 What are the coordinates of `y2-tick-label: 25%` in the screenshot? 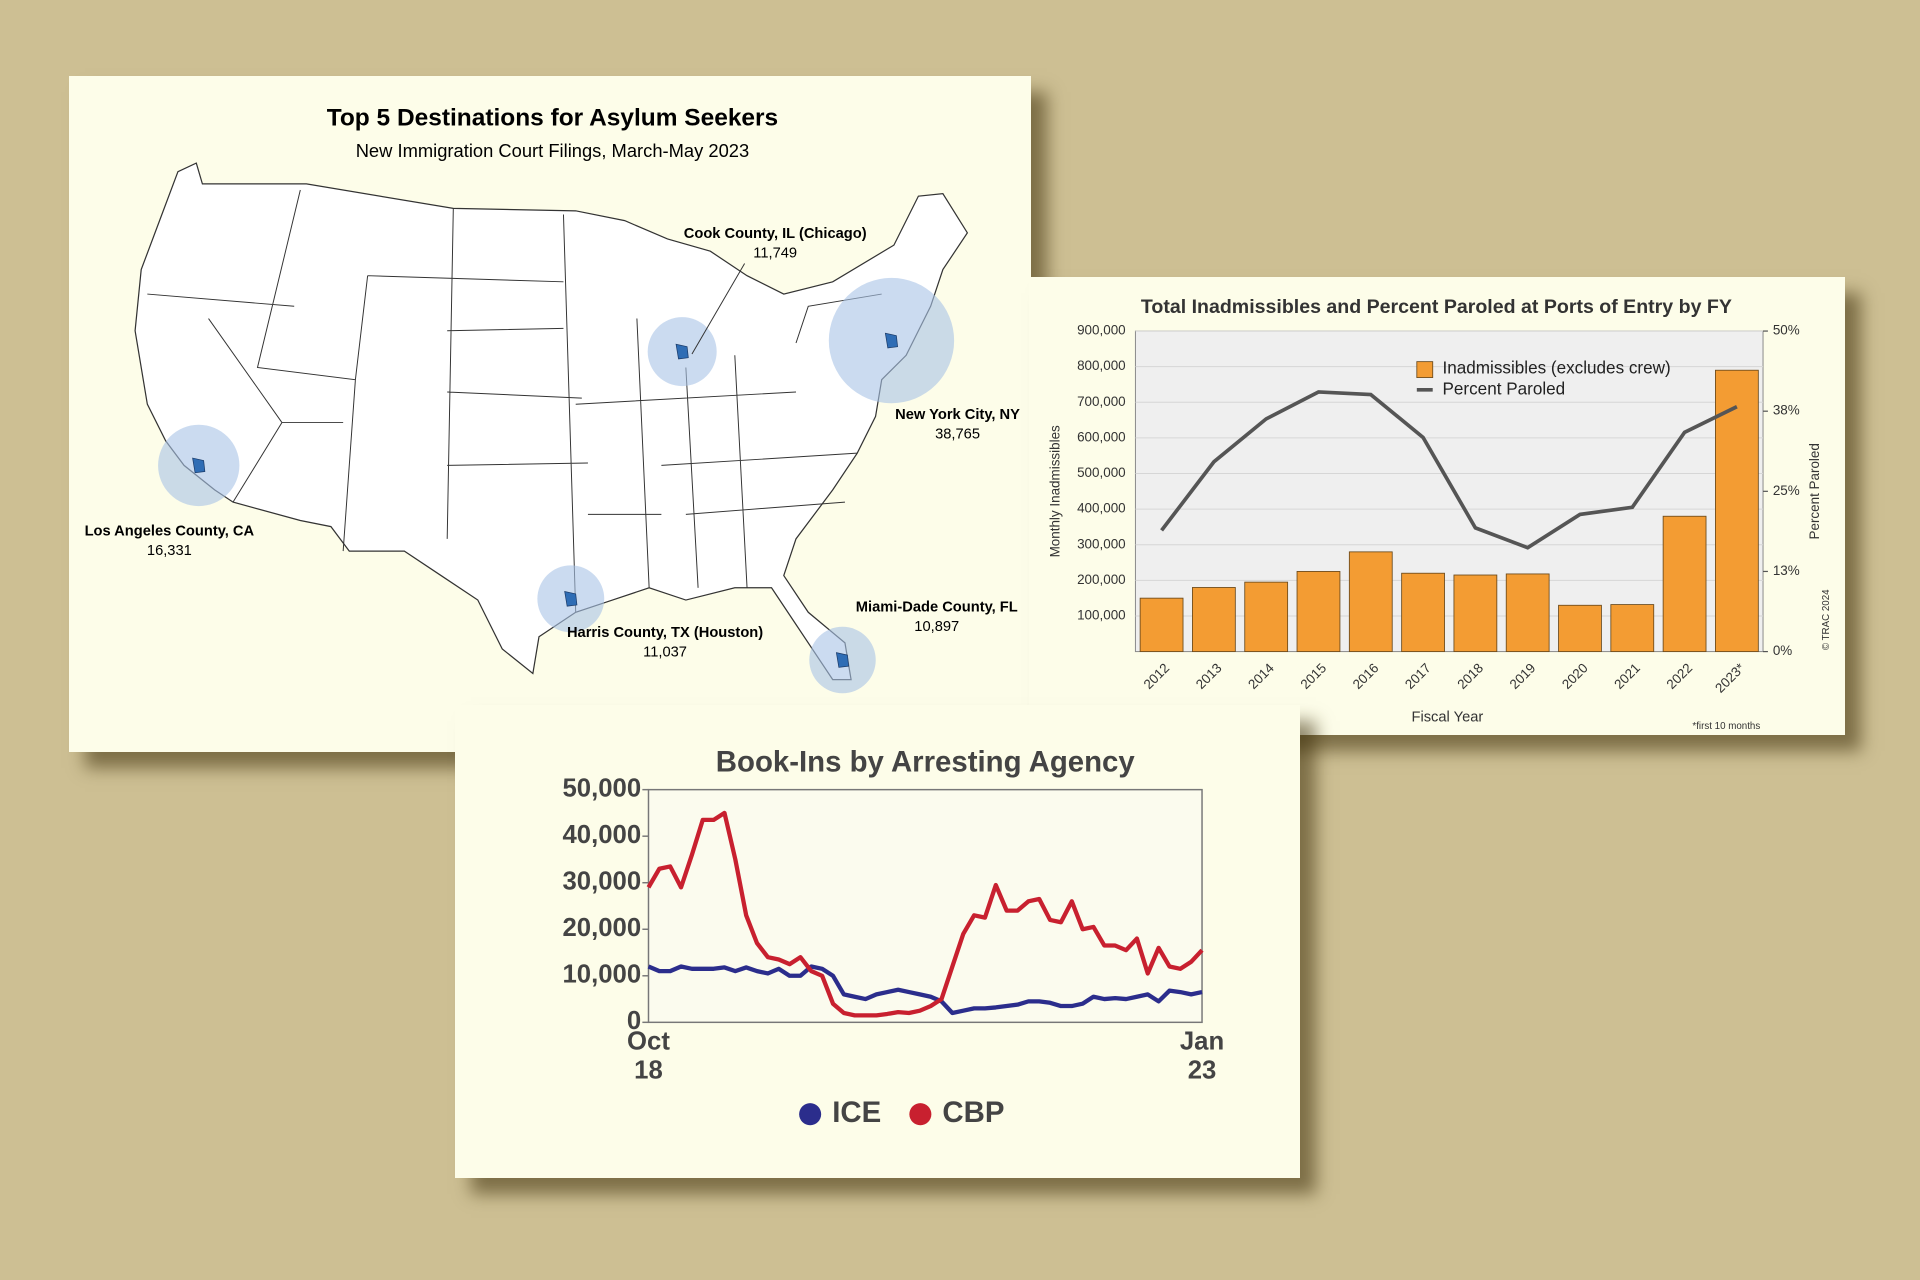 It's located at (1786, 490).